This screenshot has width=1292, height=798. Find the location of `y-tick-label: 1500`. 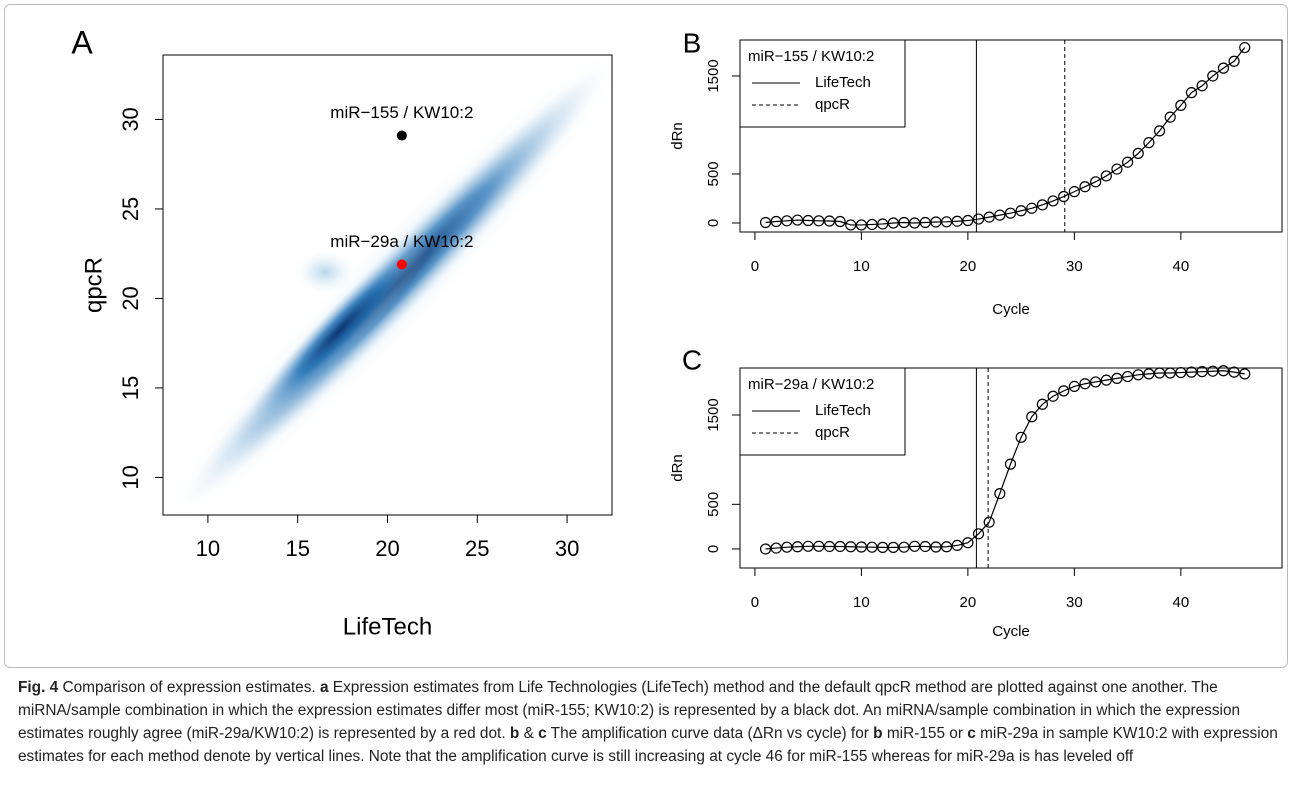

y-tick-label: 1500 is located at coordinates (713, 75).